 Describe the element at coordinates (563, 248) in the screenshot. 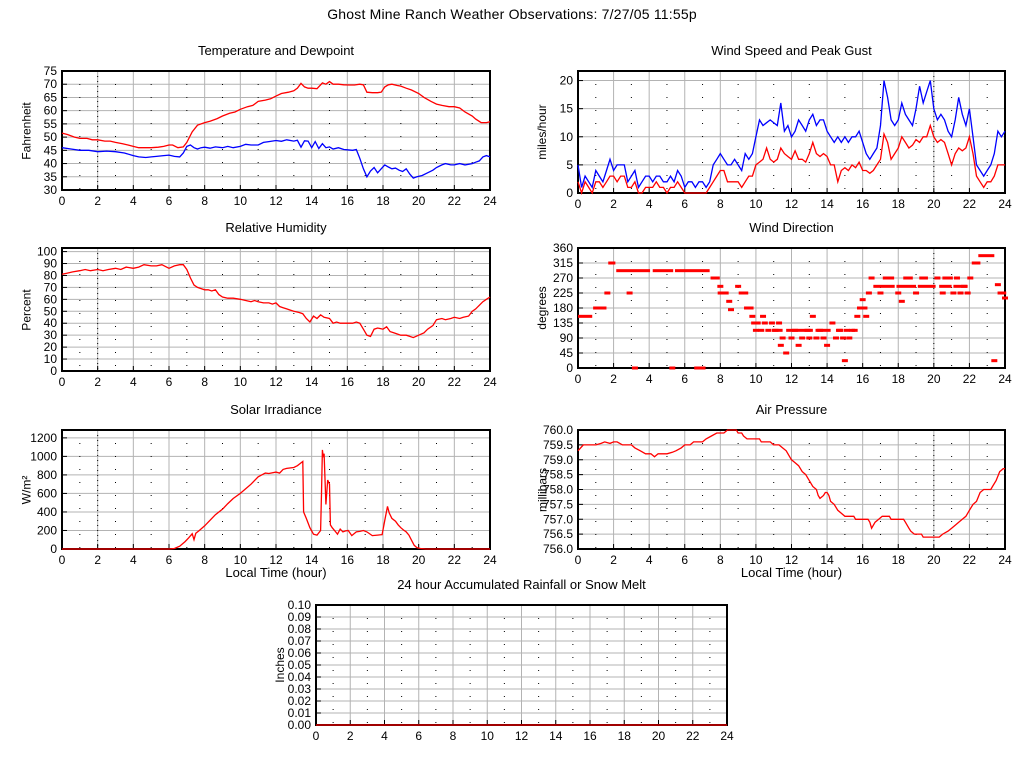

I see `svg-text: 360` at that location.